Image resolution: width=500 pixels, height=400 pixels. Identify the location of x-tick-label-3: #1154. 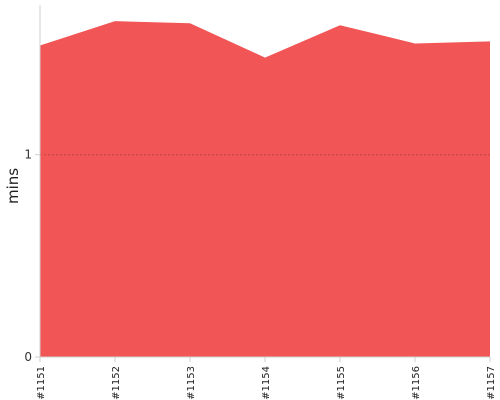
(266, 383).